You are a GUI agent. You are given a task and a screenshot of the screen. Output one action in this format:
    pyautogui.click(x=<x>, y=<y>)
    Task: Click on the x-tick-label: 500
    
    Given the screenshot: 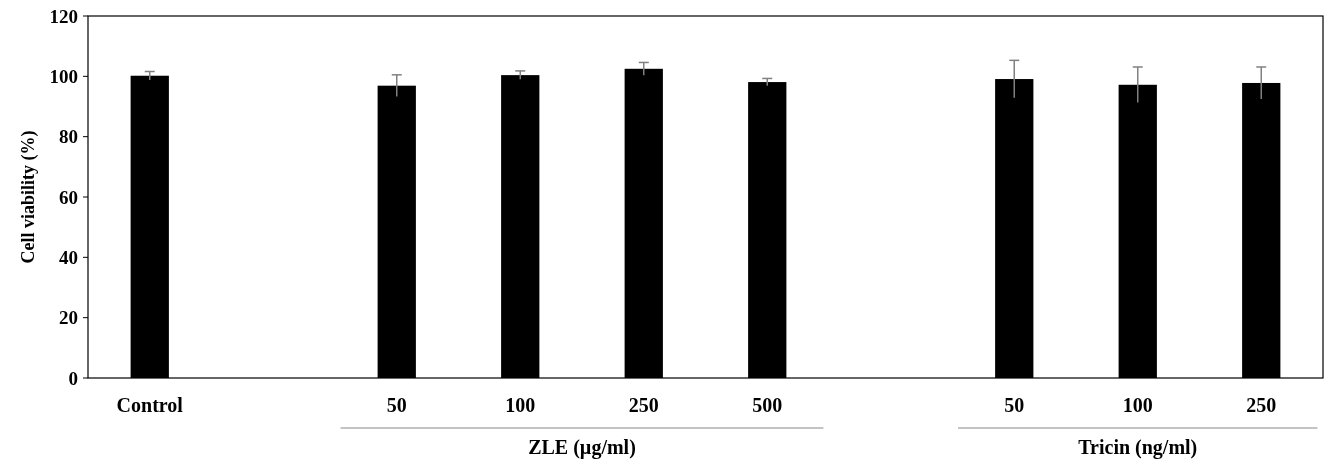 What is the action you would take?
    pyautogui.click(x=767, y=405)
    